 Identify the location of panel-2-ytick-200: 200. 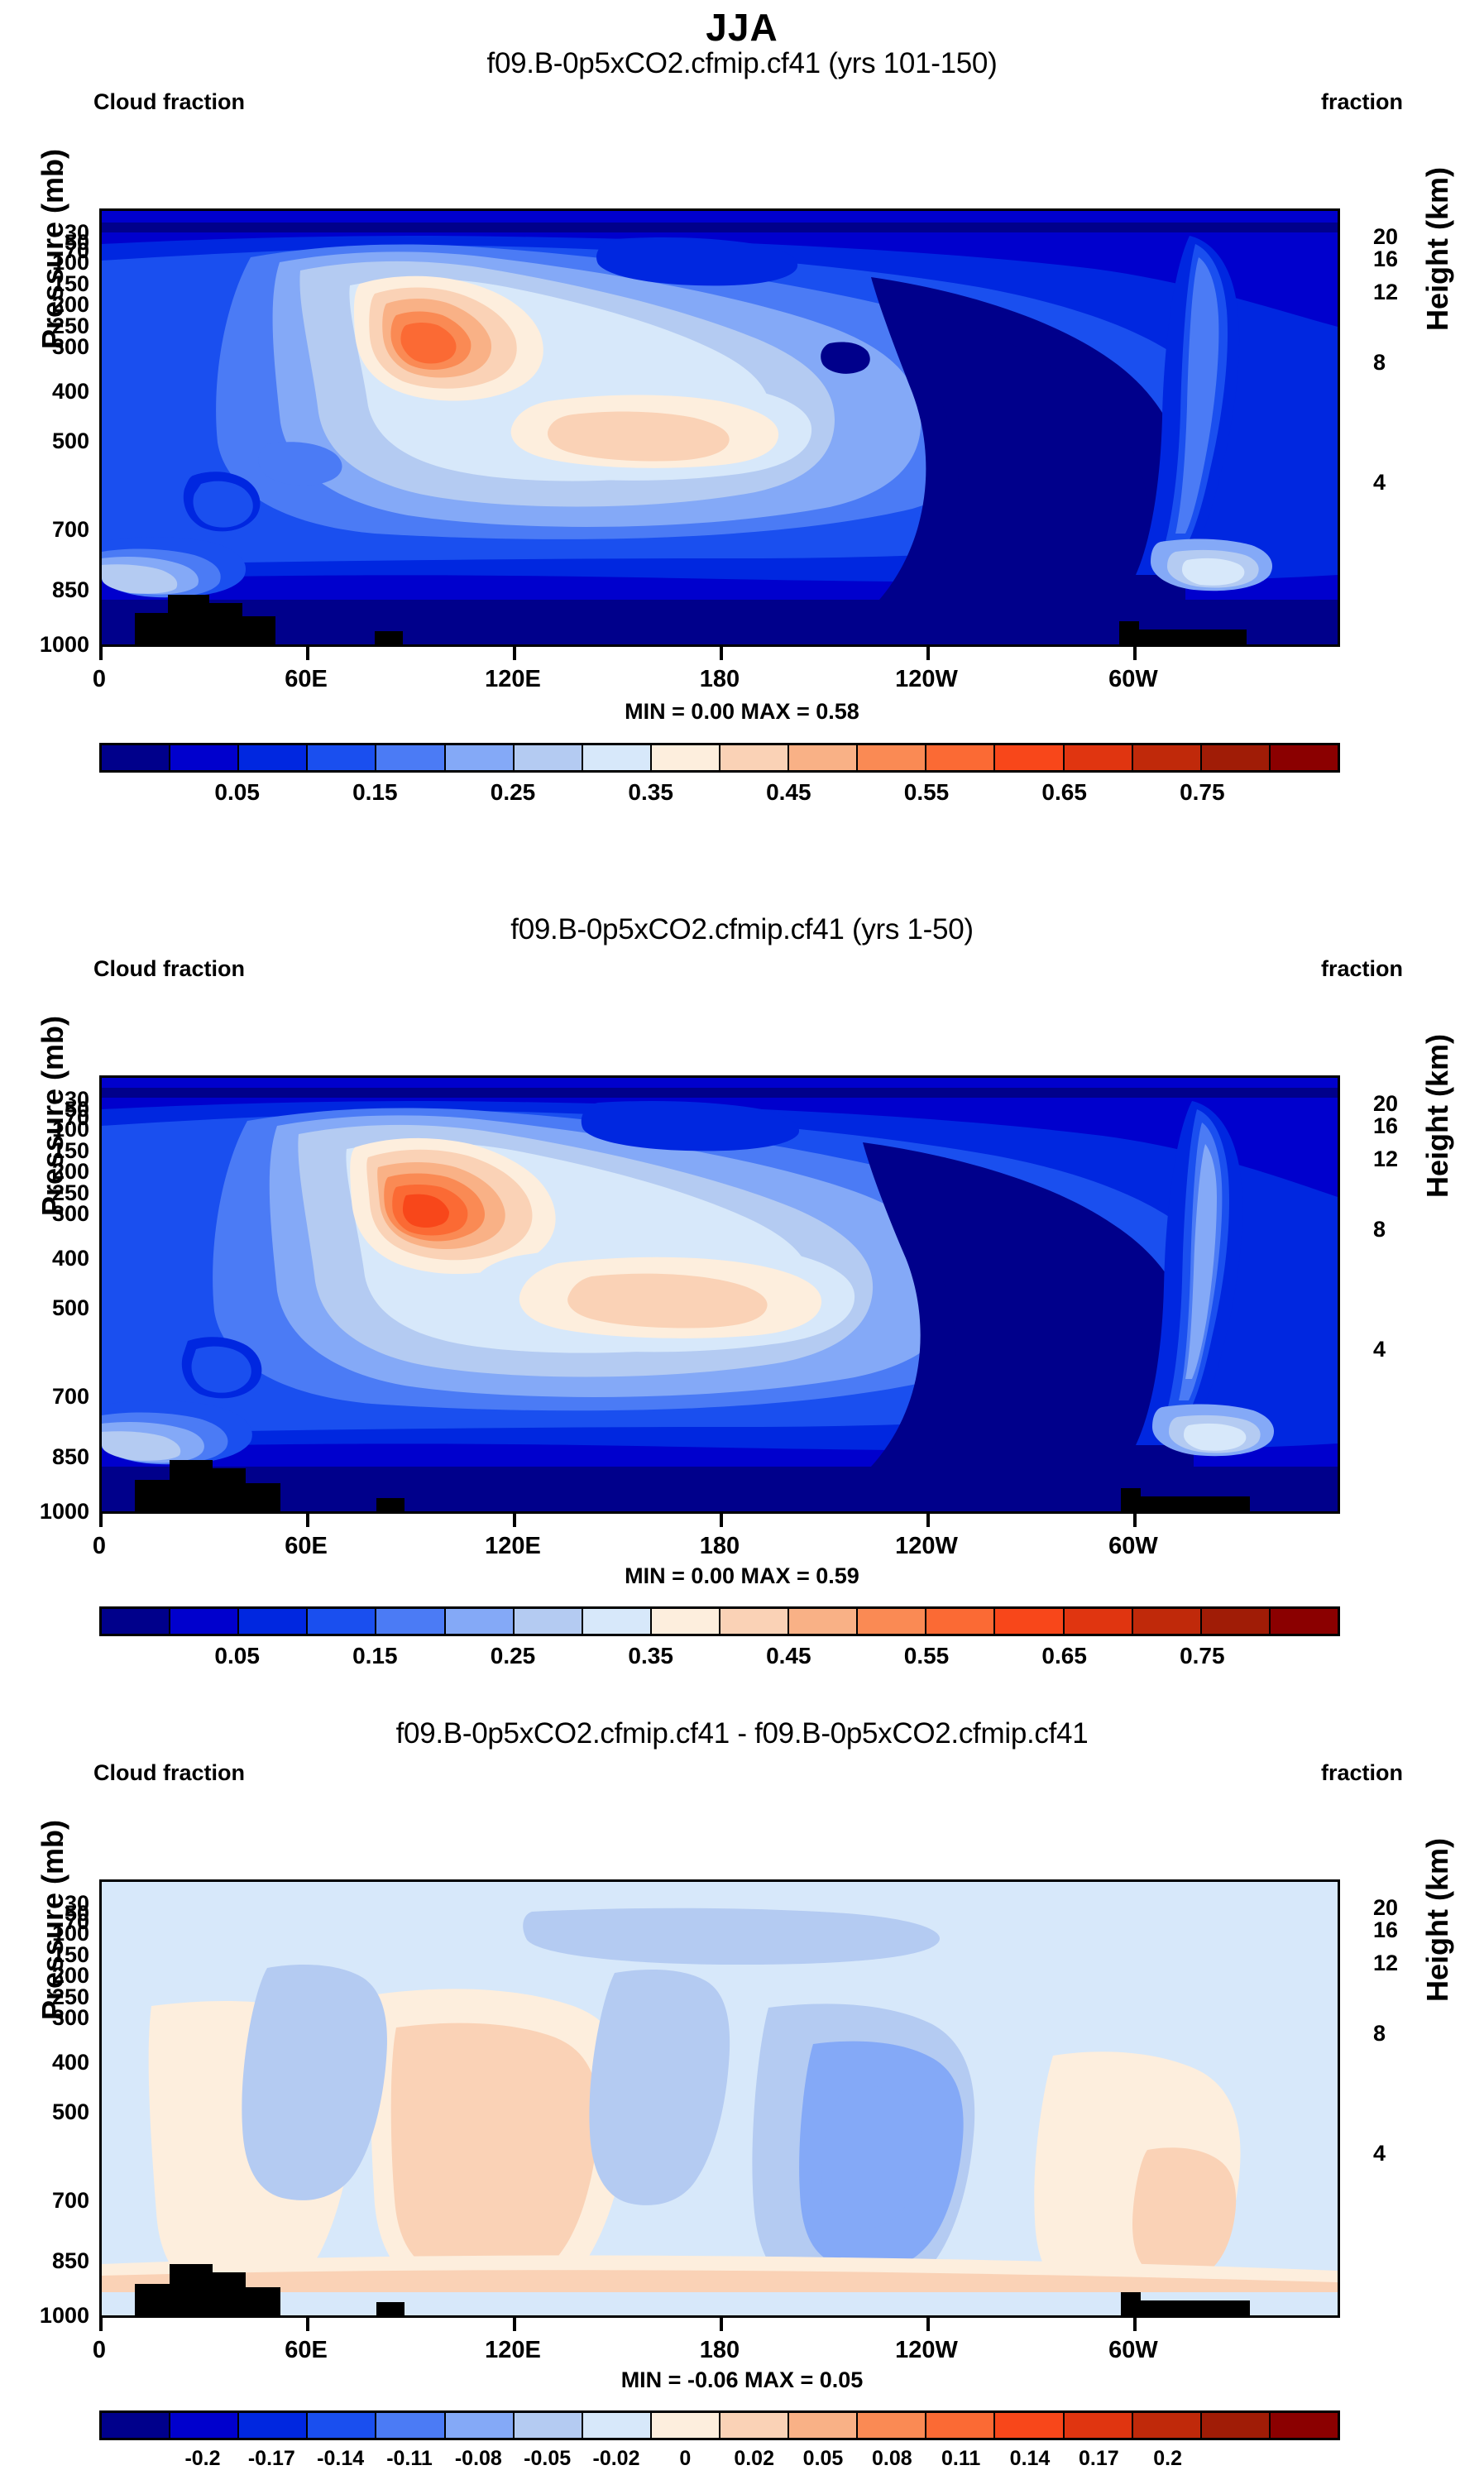
(70, 1171).